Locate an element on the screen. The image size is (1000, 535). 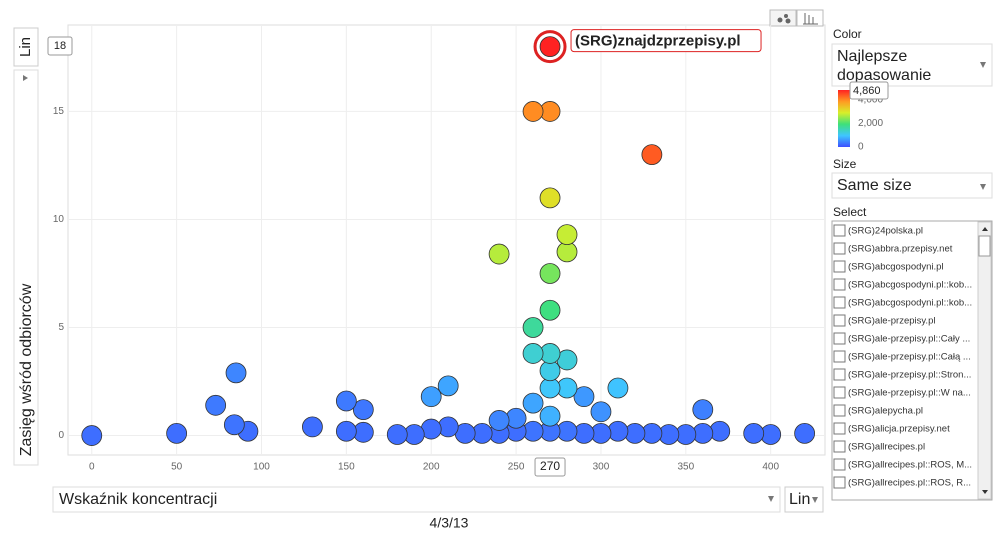
color-select is located at coordinates (912, 65).